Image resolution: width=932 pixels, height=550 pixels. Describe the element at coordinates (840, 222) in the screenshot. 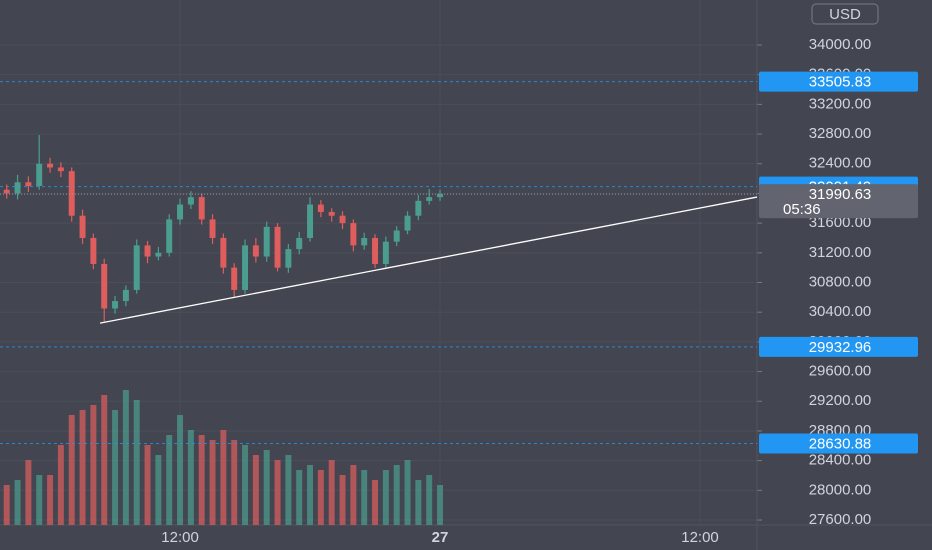

I see `y-tick-label: 31600.00` at that location.